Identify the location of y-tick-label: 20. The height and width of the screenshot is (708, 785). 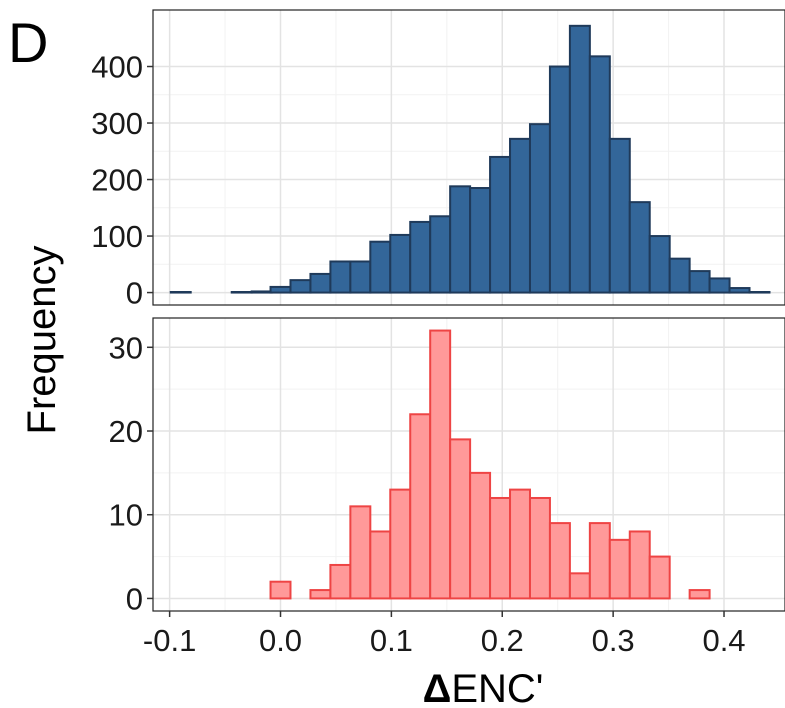
(126, 431).